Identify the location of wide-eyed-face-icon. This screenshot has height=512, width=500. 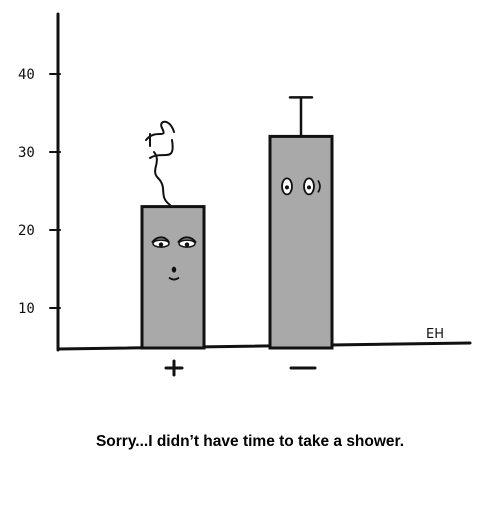
(301, 186).